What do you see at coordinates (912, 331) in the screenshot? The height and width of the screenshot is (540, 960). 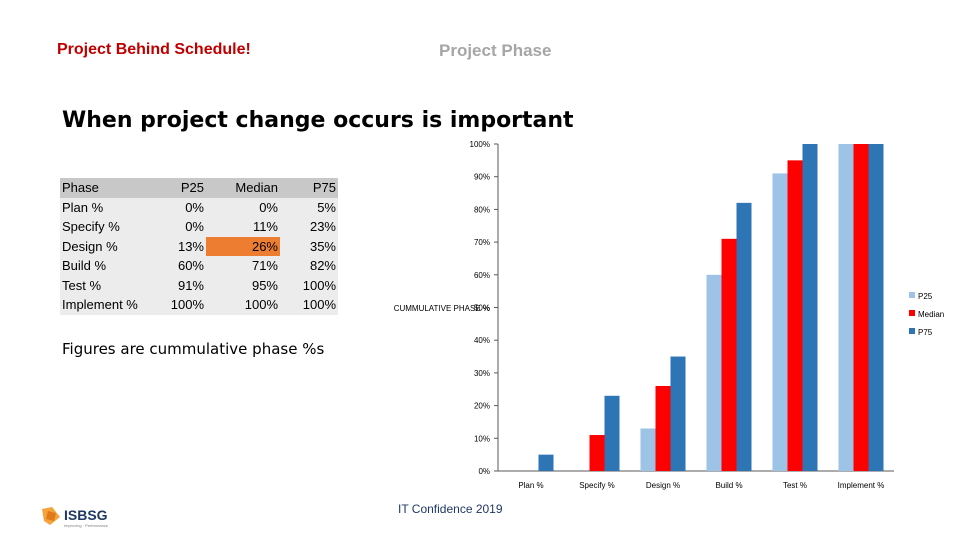 I see `legend-swatch-p75` at bounding box center [912, 331].